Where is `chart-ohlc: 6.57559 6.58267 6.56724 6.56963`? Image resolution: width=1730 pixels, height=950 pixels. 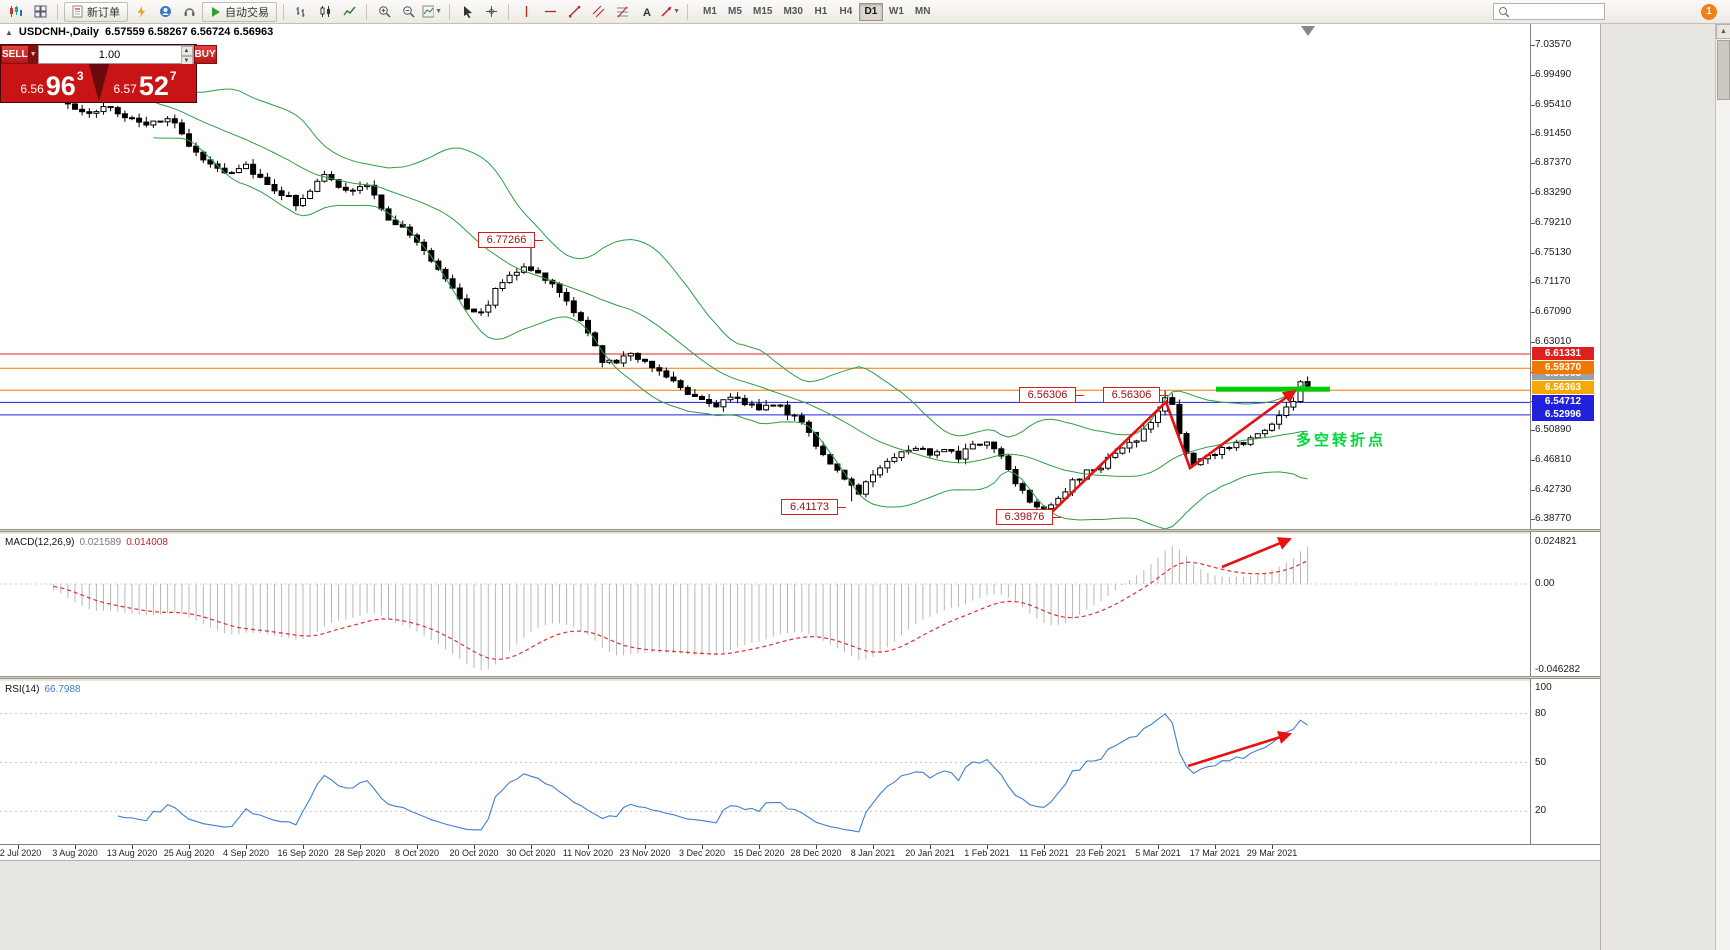 chart-ohlc: 6.57559 6.58267 6.56724 6.56963 is located at coordinates (189, 32).